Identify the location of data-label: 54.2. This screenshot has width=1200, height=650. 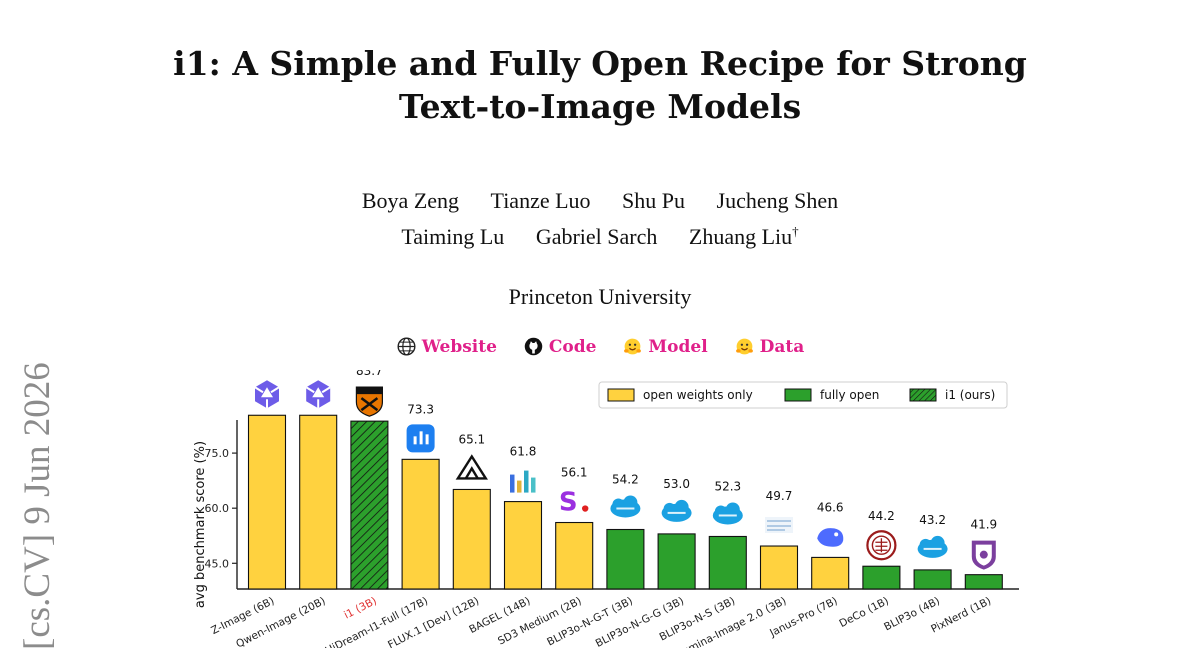
(625, 479).